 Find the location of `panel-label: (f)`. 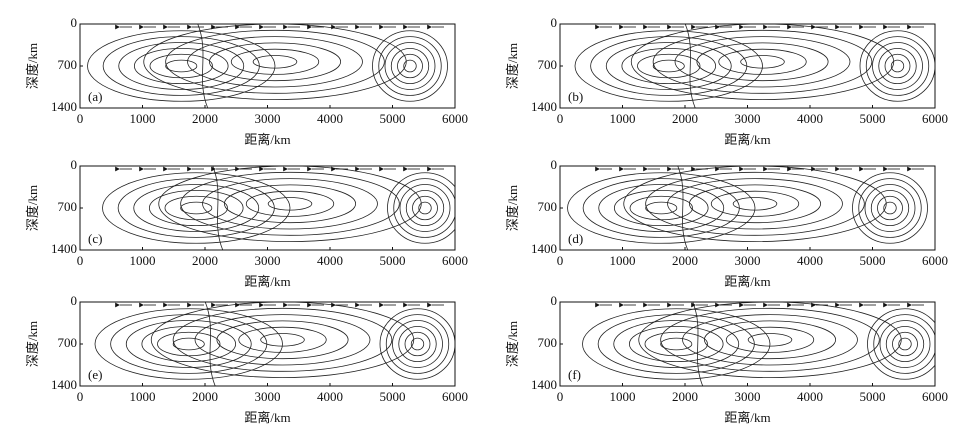

panel-label: (f) is located at coordinates (574, 374).